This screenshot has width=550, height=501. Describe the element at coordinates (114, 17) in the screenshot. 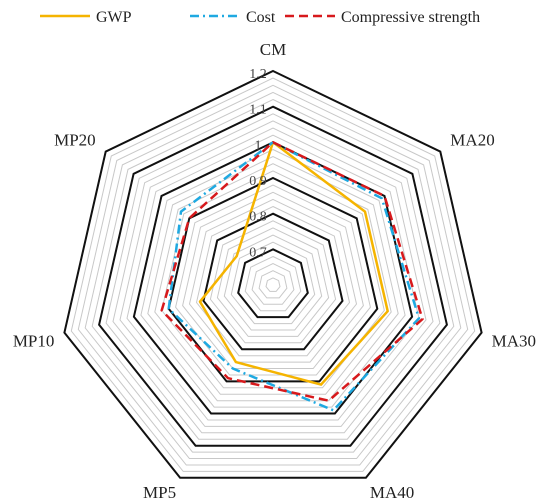

I see `legend-label: GWP` at that location.